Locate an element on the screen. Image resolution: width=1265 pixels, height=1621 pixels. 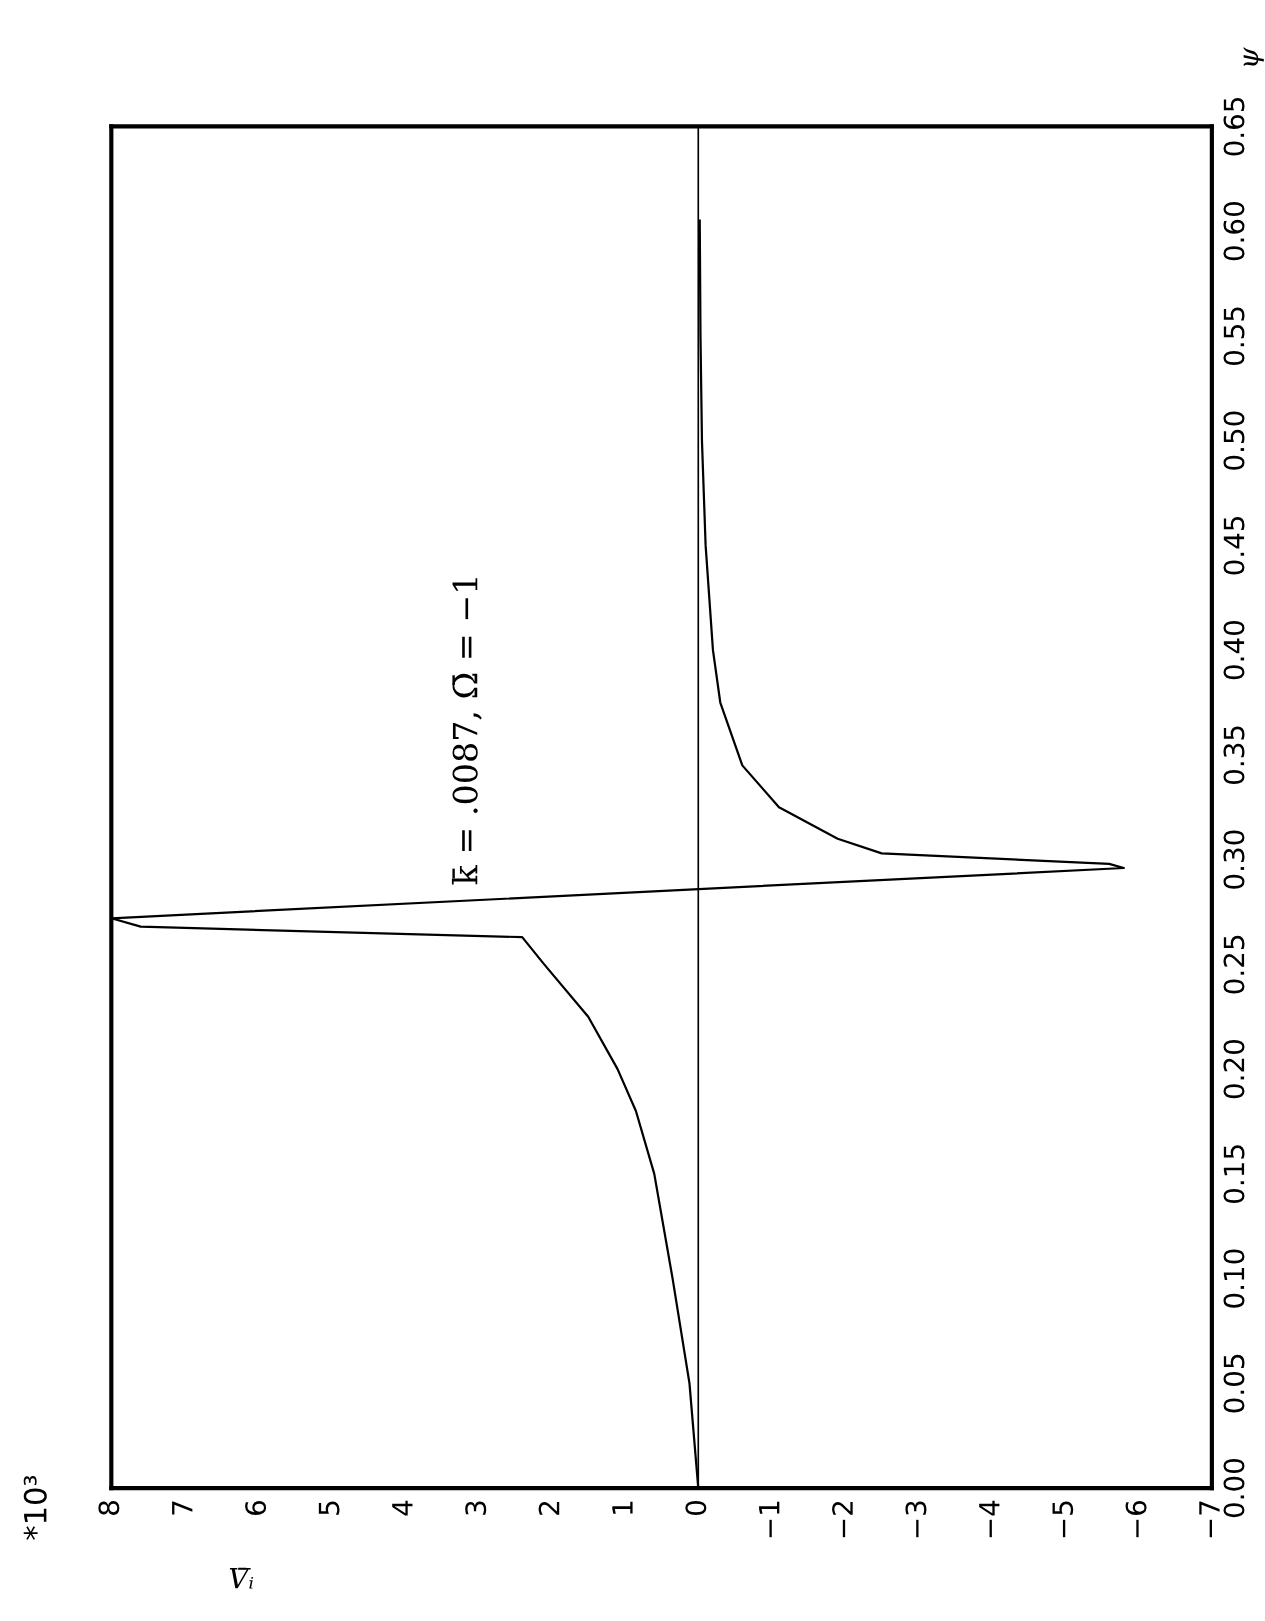
y-tick-label: 0.35 is located at coordinates (1234, 755).